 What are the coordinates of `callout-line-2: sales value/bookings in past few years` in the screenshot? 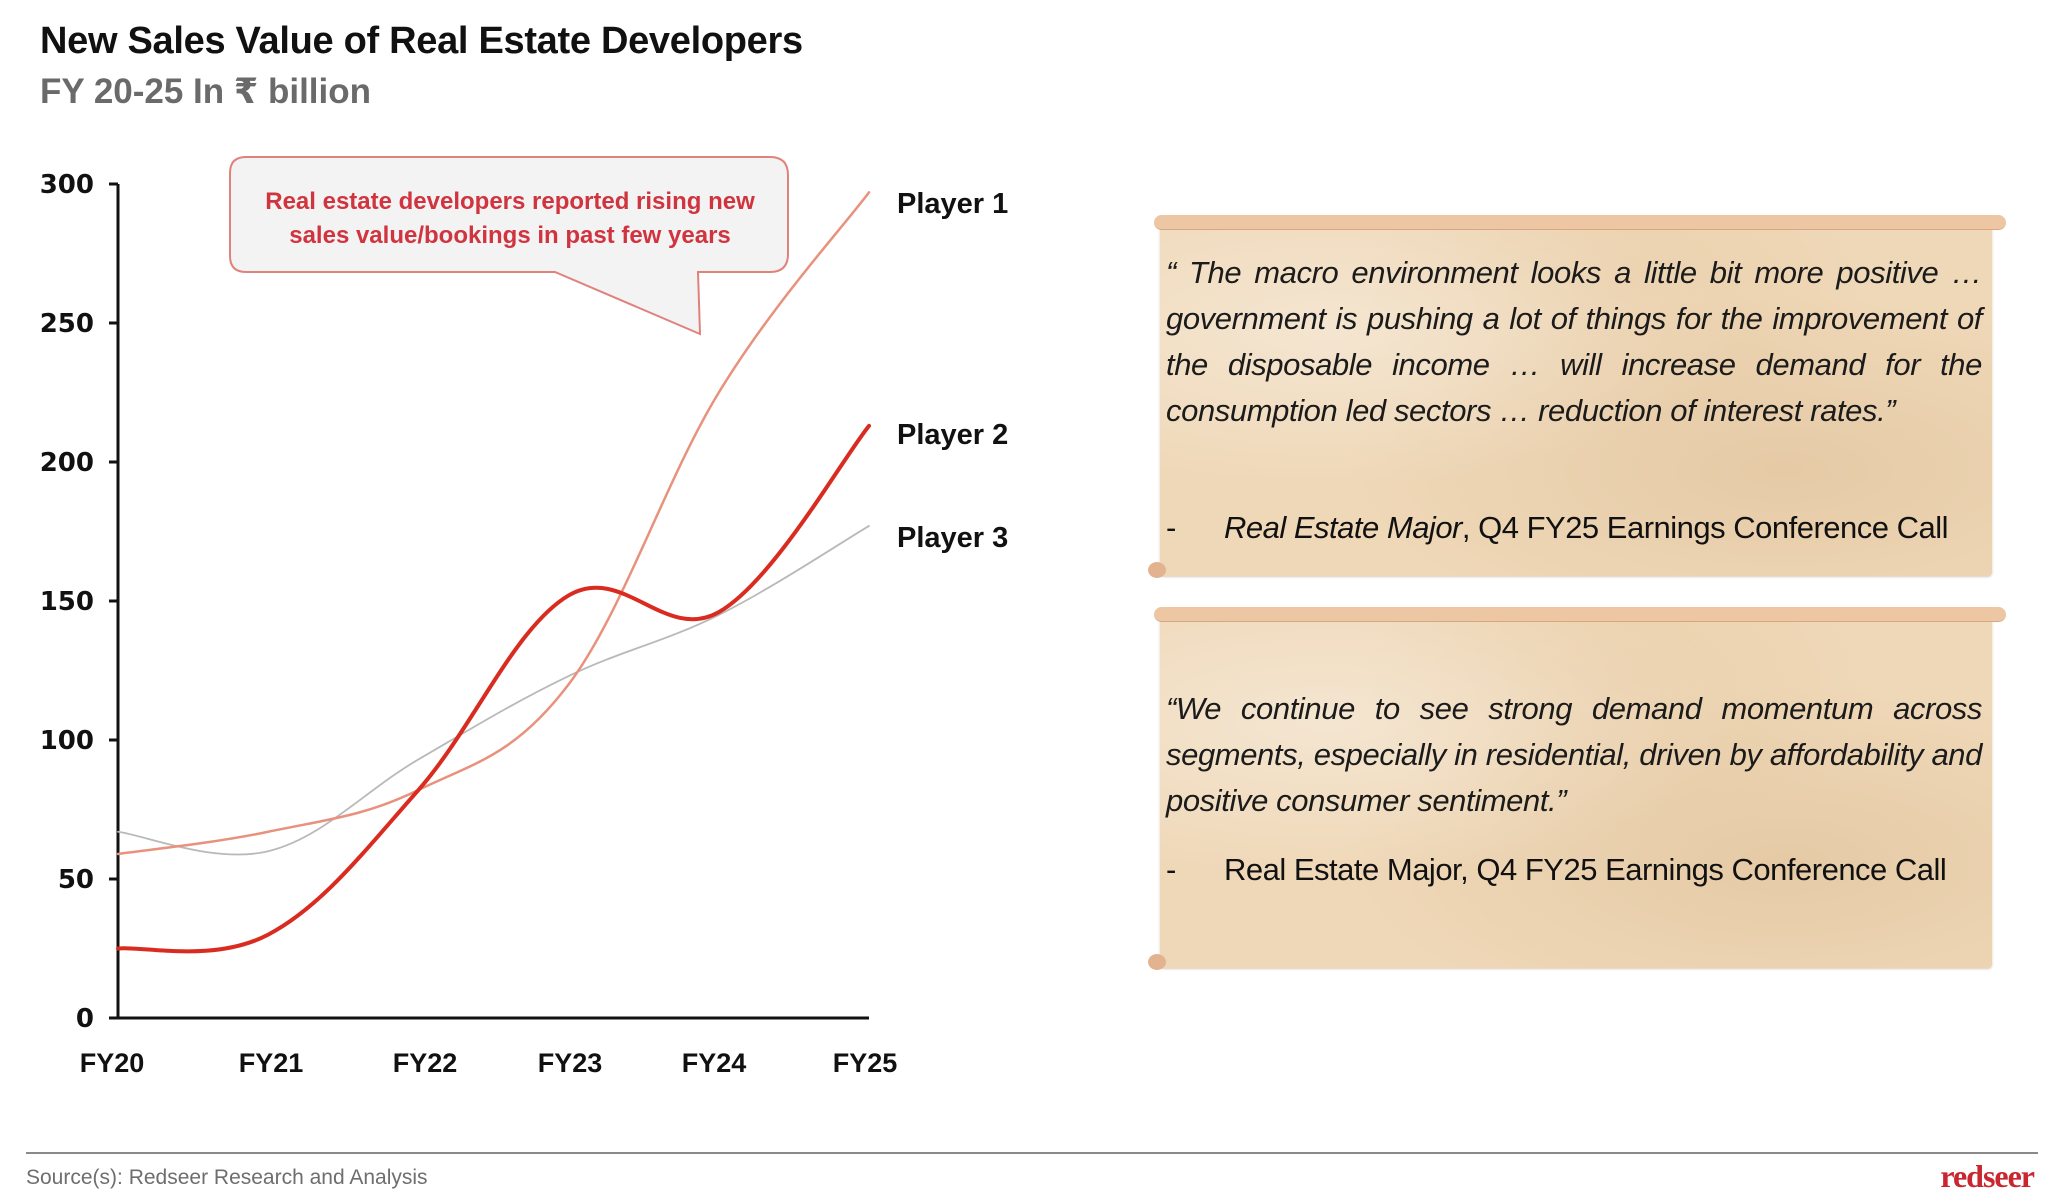 It's located at (510, 235).